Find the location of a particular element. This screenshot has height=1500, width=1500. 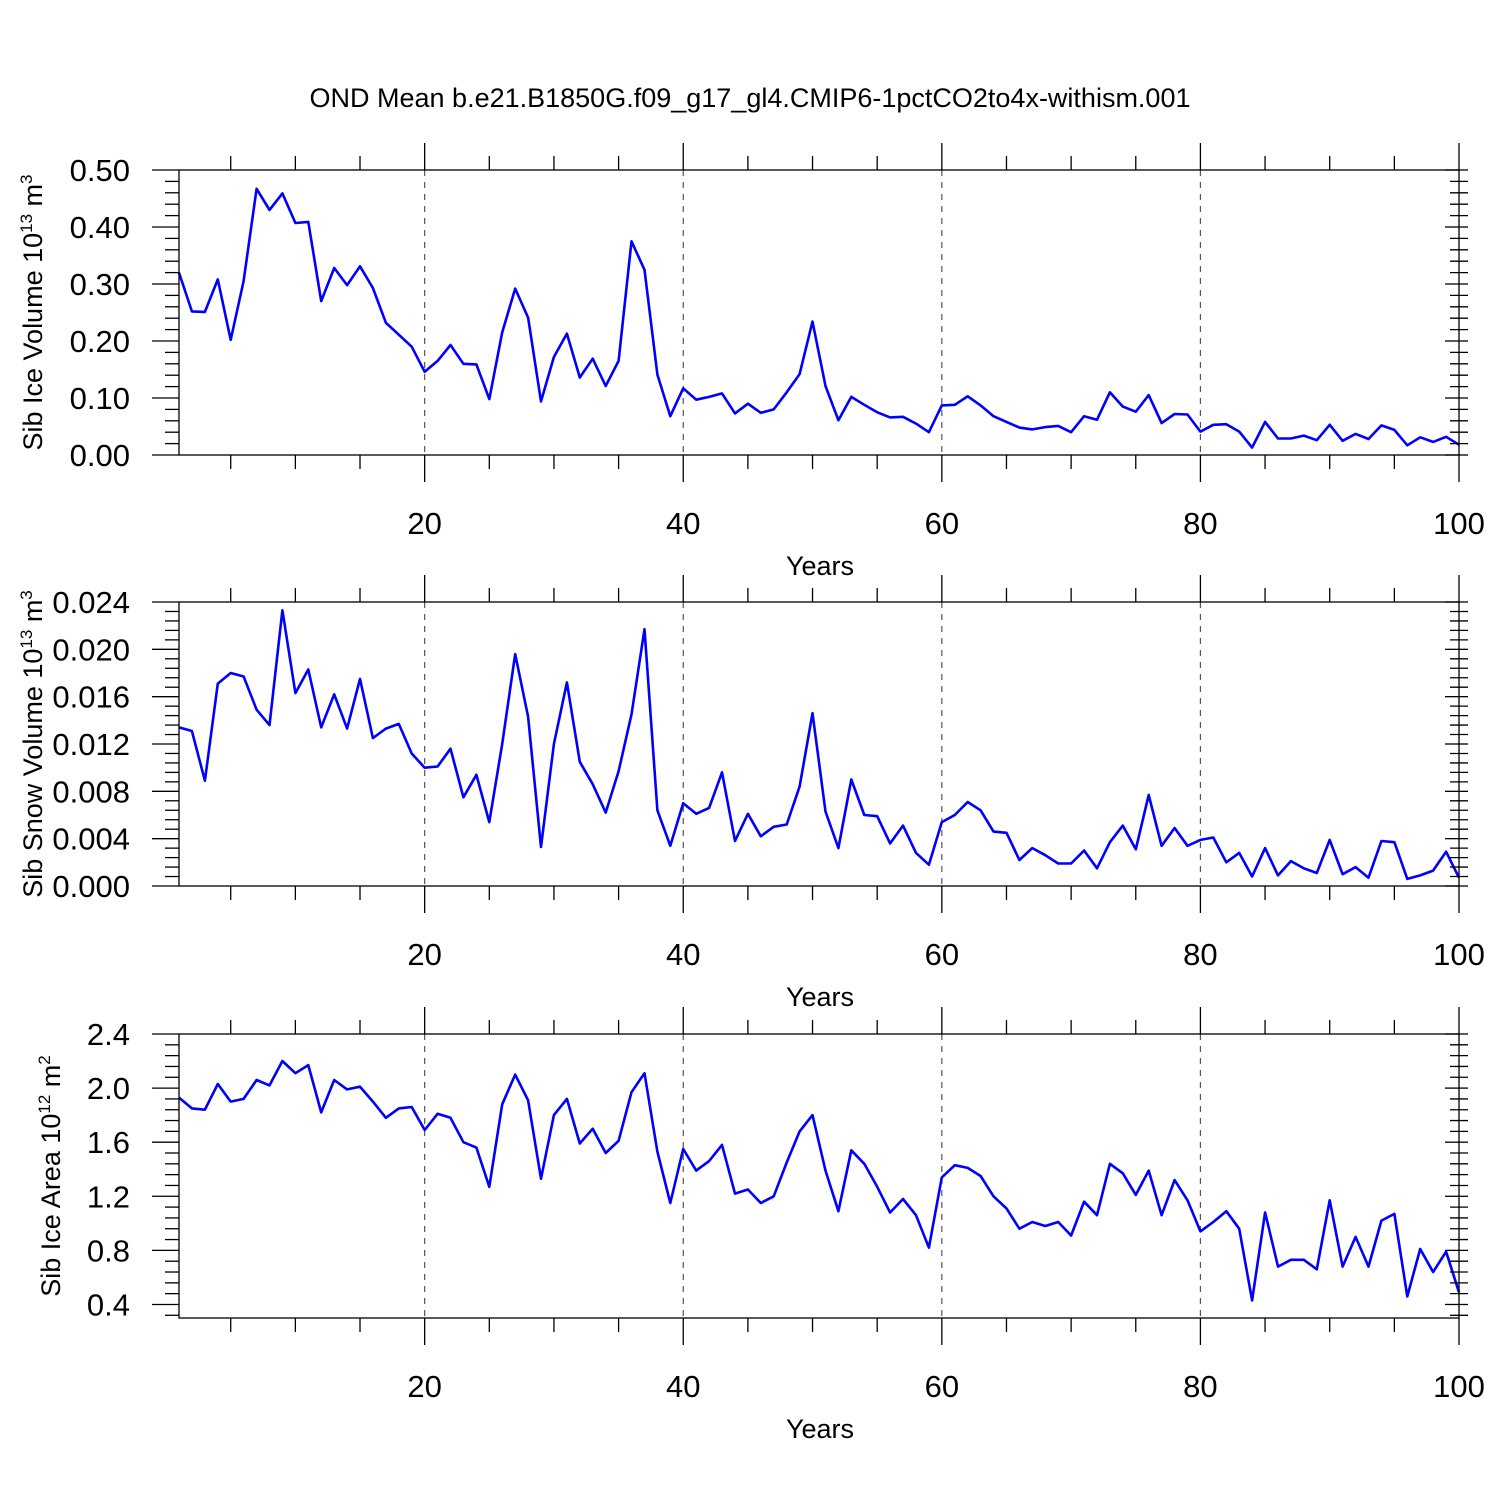

y-tick-label: 0.020 is located at coordinates (91, 649).